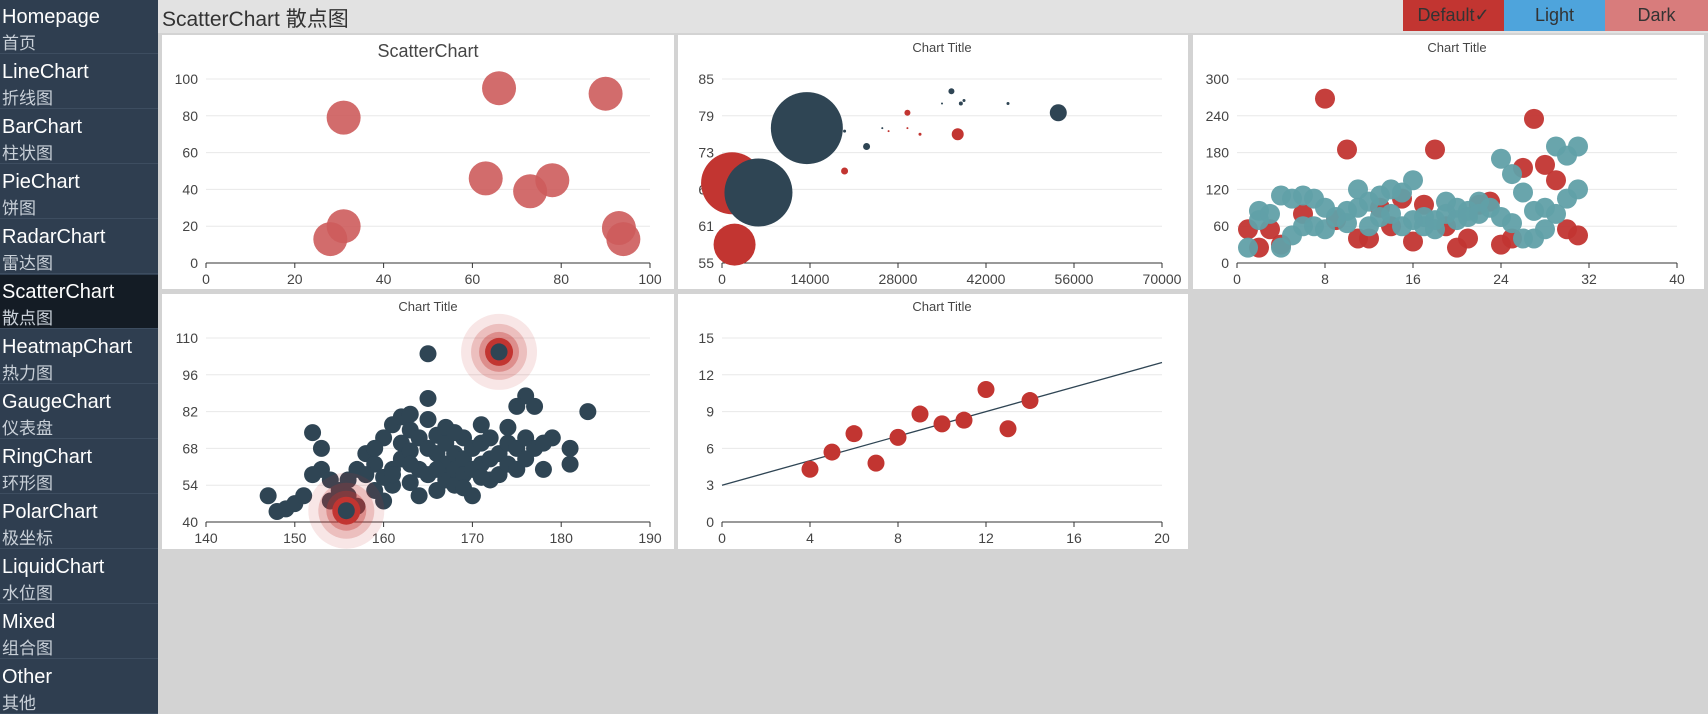  What do you see at coordinates (1453, 15) in the screenshot?
I see `theme-default-button: Default✓` at bounding box center [1453, 15].